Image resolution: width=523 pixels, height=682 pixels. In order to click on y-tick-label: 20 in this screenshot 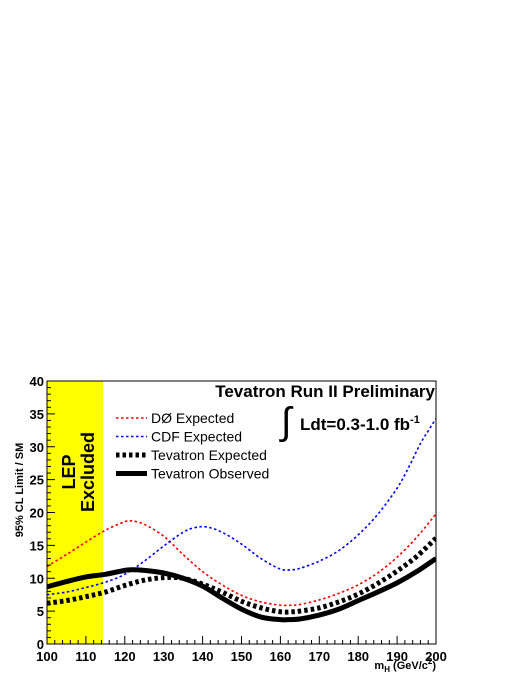, I will do `click(37, 513)`.